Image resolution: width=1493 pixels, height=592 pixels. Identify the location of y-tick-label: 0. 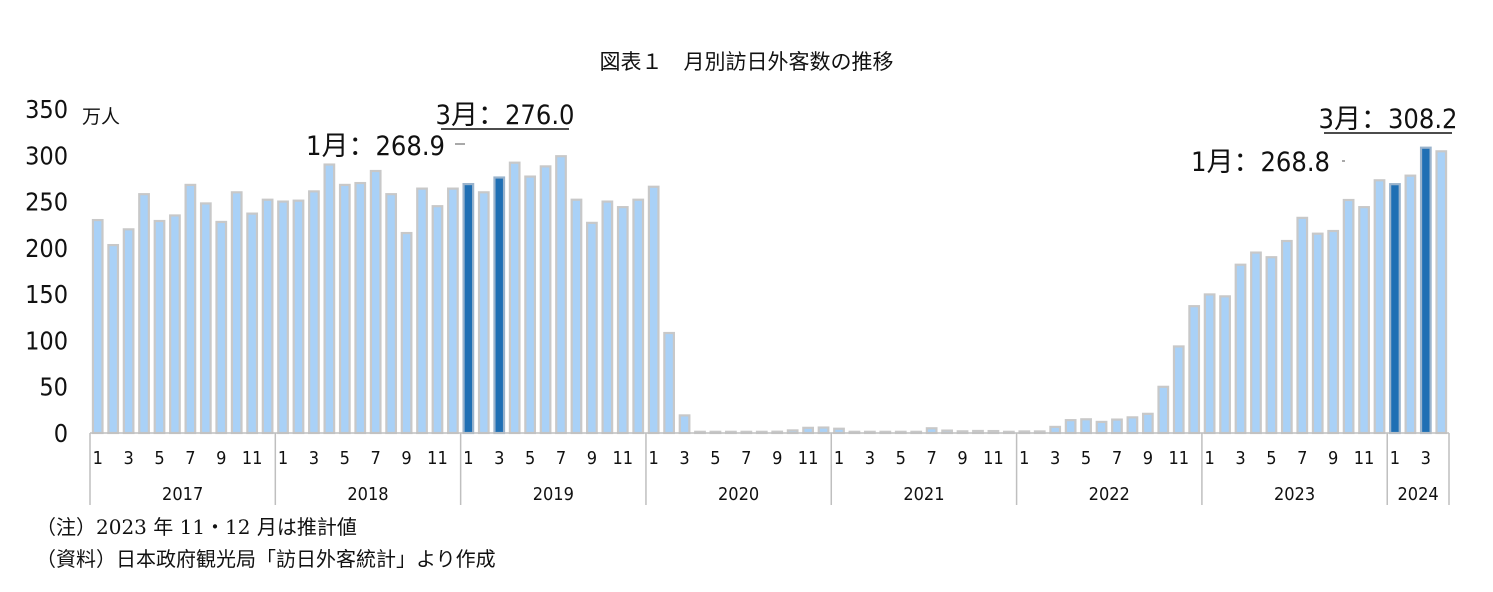
(61, 433).